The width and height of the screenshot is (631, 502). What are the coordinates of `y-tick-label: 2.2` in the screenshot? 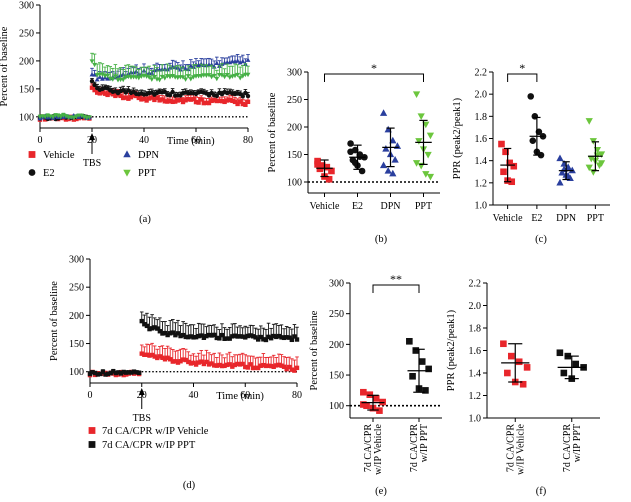 It's located at (481, 73).